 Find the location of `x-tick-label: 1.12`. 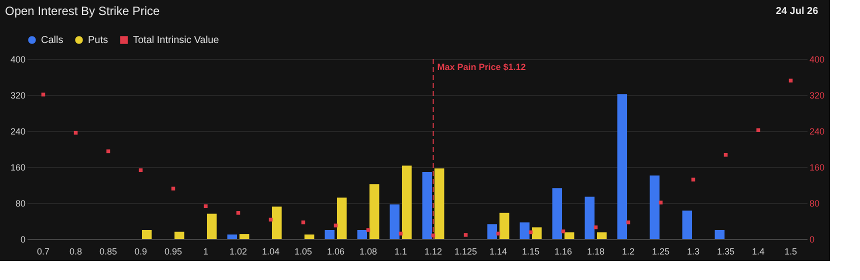

x-tick-label: 1.12 is located at coordinates (433, 251).